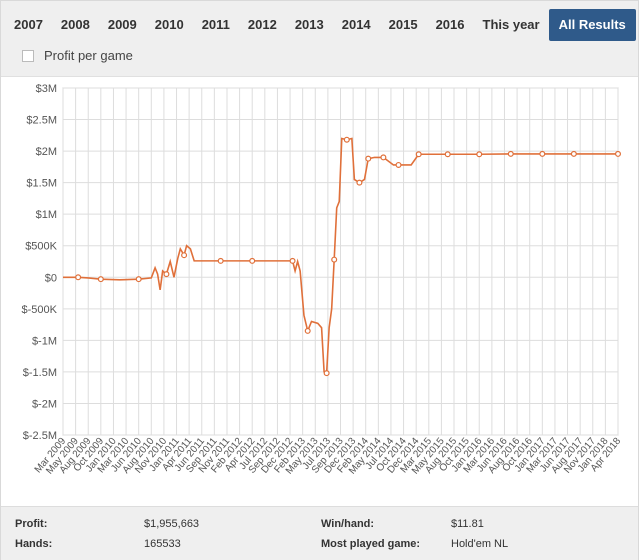 The height and width of the screenshot is (560, 639). I want to click on tab-2012: 2012, so click(262, 24).